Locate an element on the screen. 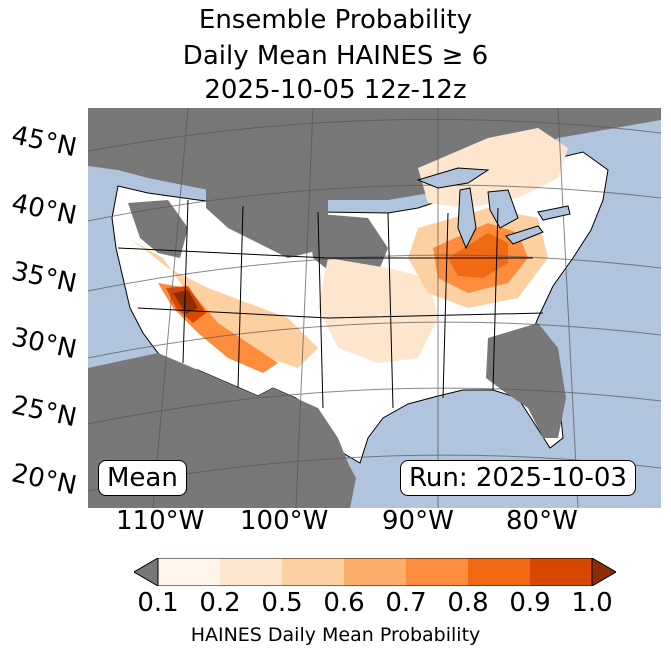  parallel-40n is located at coordinates (374, 203).